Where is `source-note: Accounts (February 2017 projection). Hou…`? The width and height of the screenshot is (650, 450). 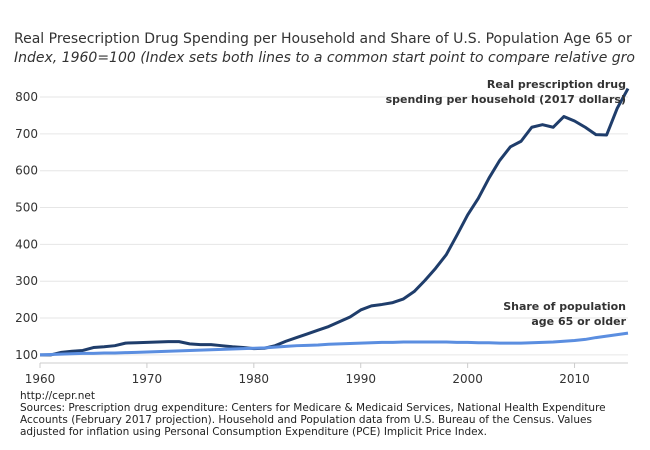
source-note: Accounts (February 2017 projection). Hou… is located at coordinates (306, 420).